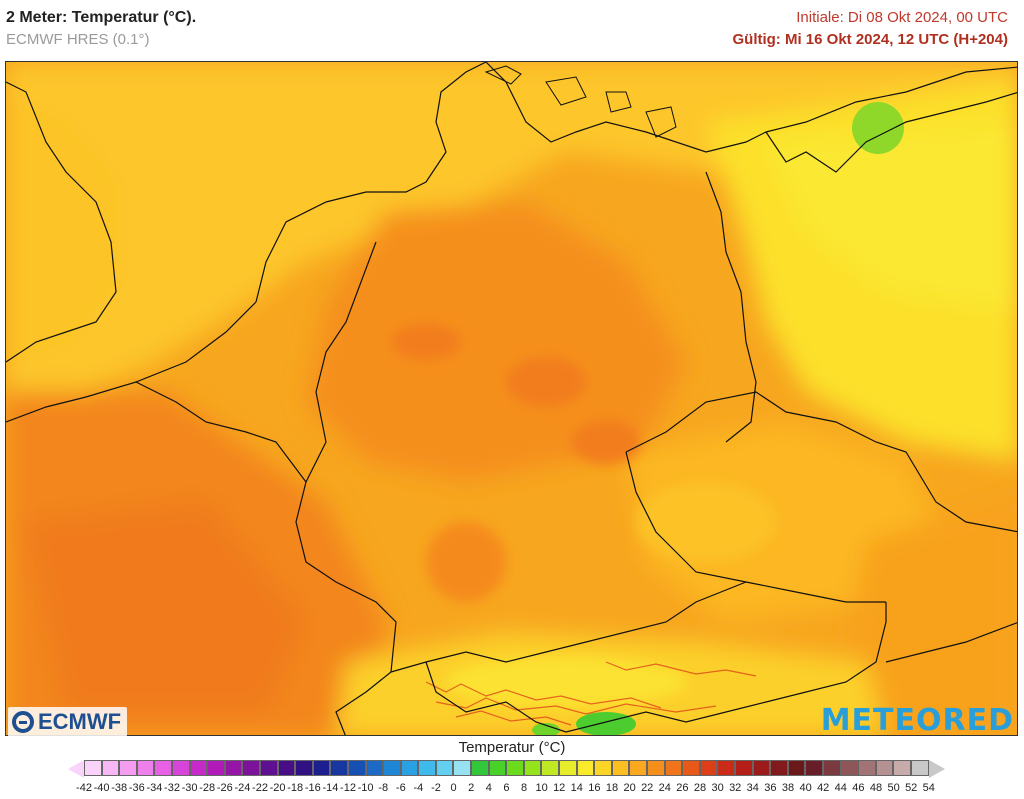  Describe the element at coordinates (594, 788) in the screenshot. I see `legend-tick-label: 16` at that location.